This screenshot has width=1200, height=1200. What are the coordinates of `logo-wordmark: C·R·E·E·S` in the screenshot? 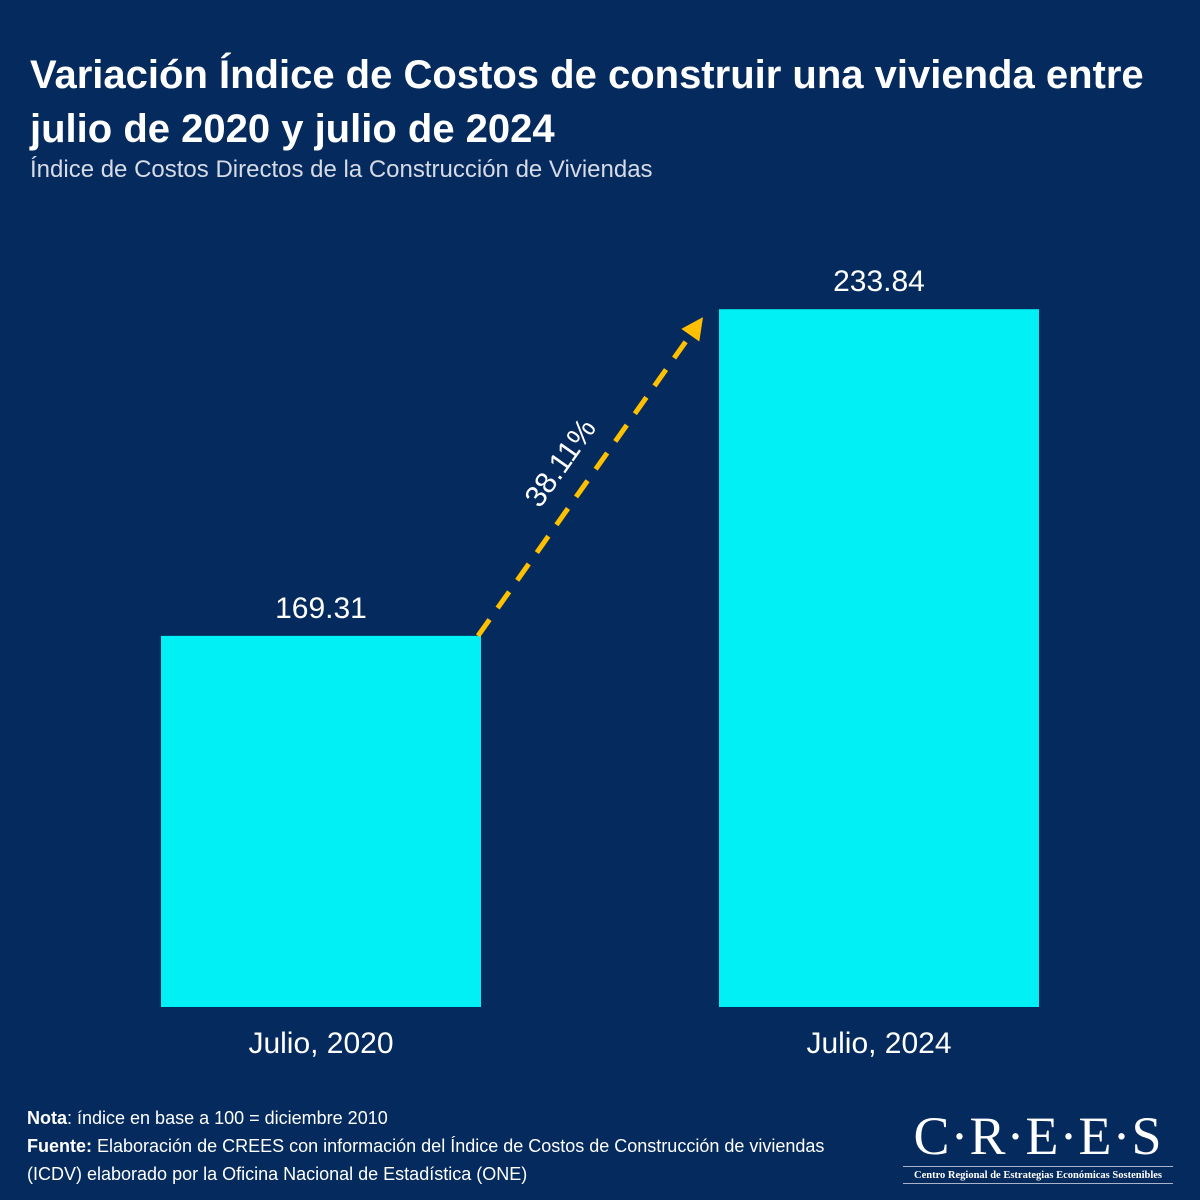 It's located at (1038, 1136).